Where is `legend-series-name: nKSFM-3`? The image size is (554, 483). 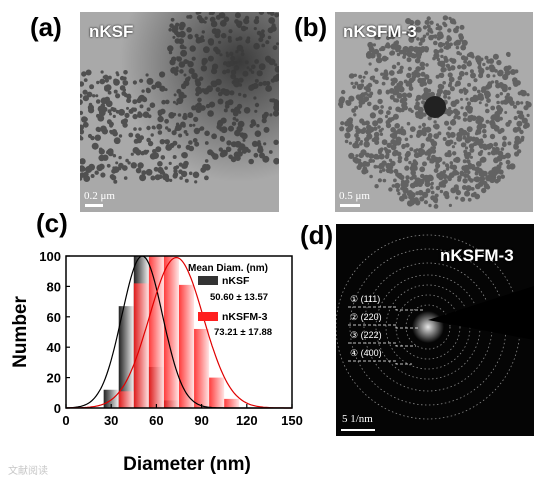
legend-series-name: nKSFM-3 is located at coordinates (245, 317).